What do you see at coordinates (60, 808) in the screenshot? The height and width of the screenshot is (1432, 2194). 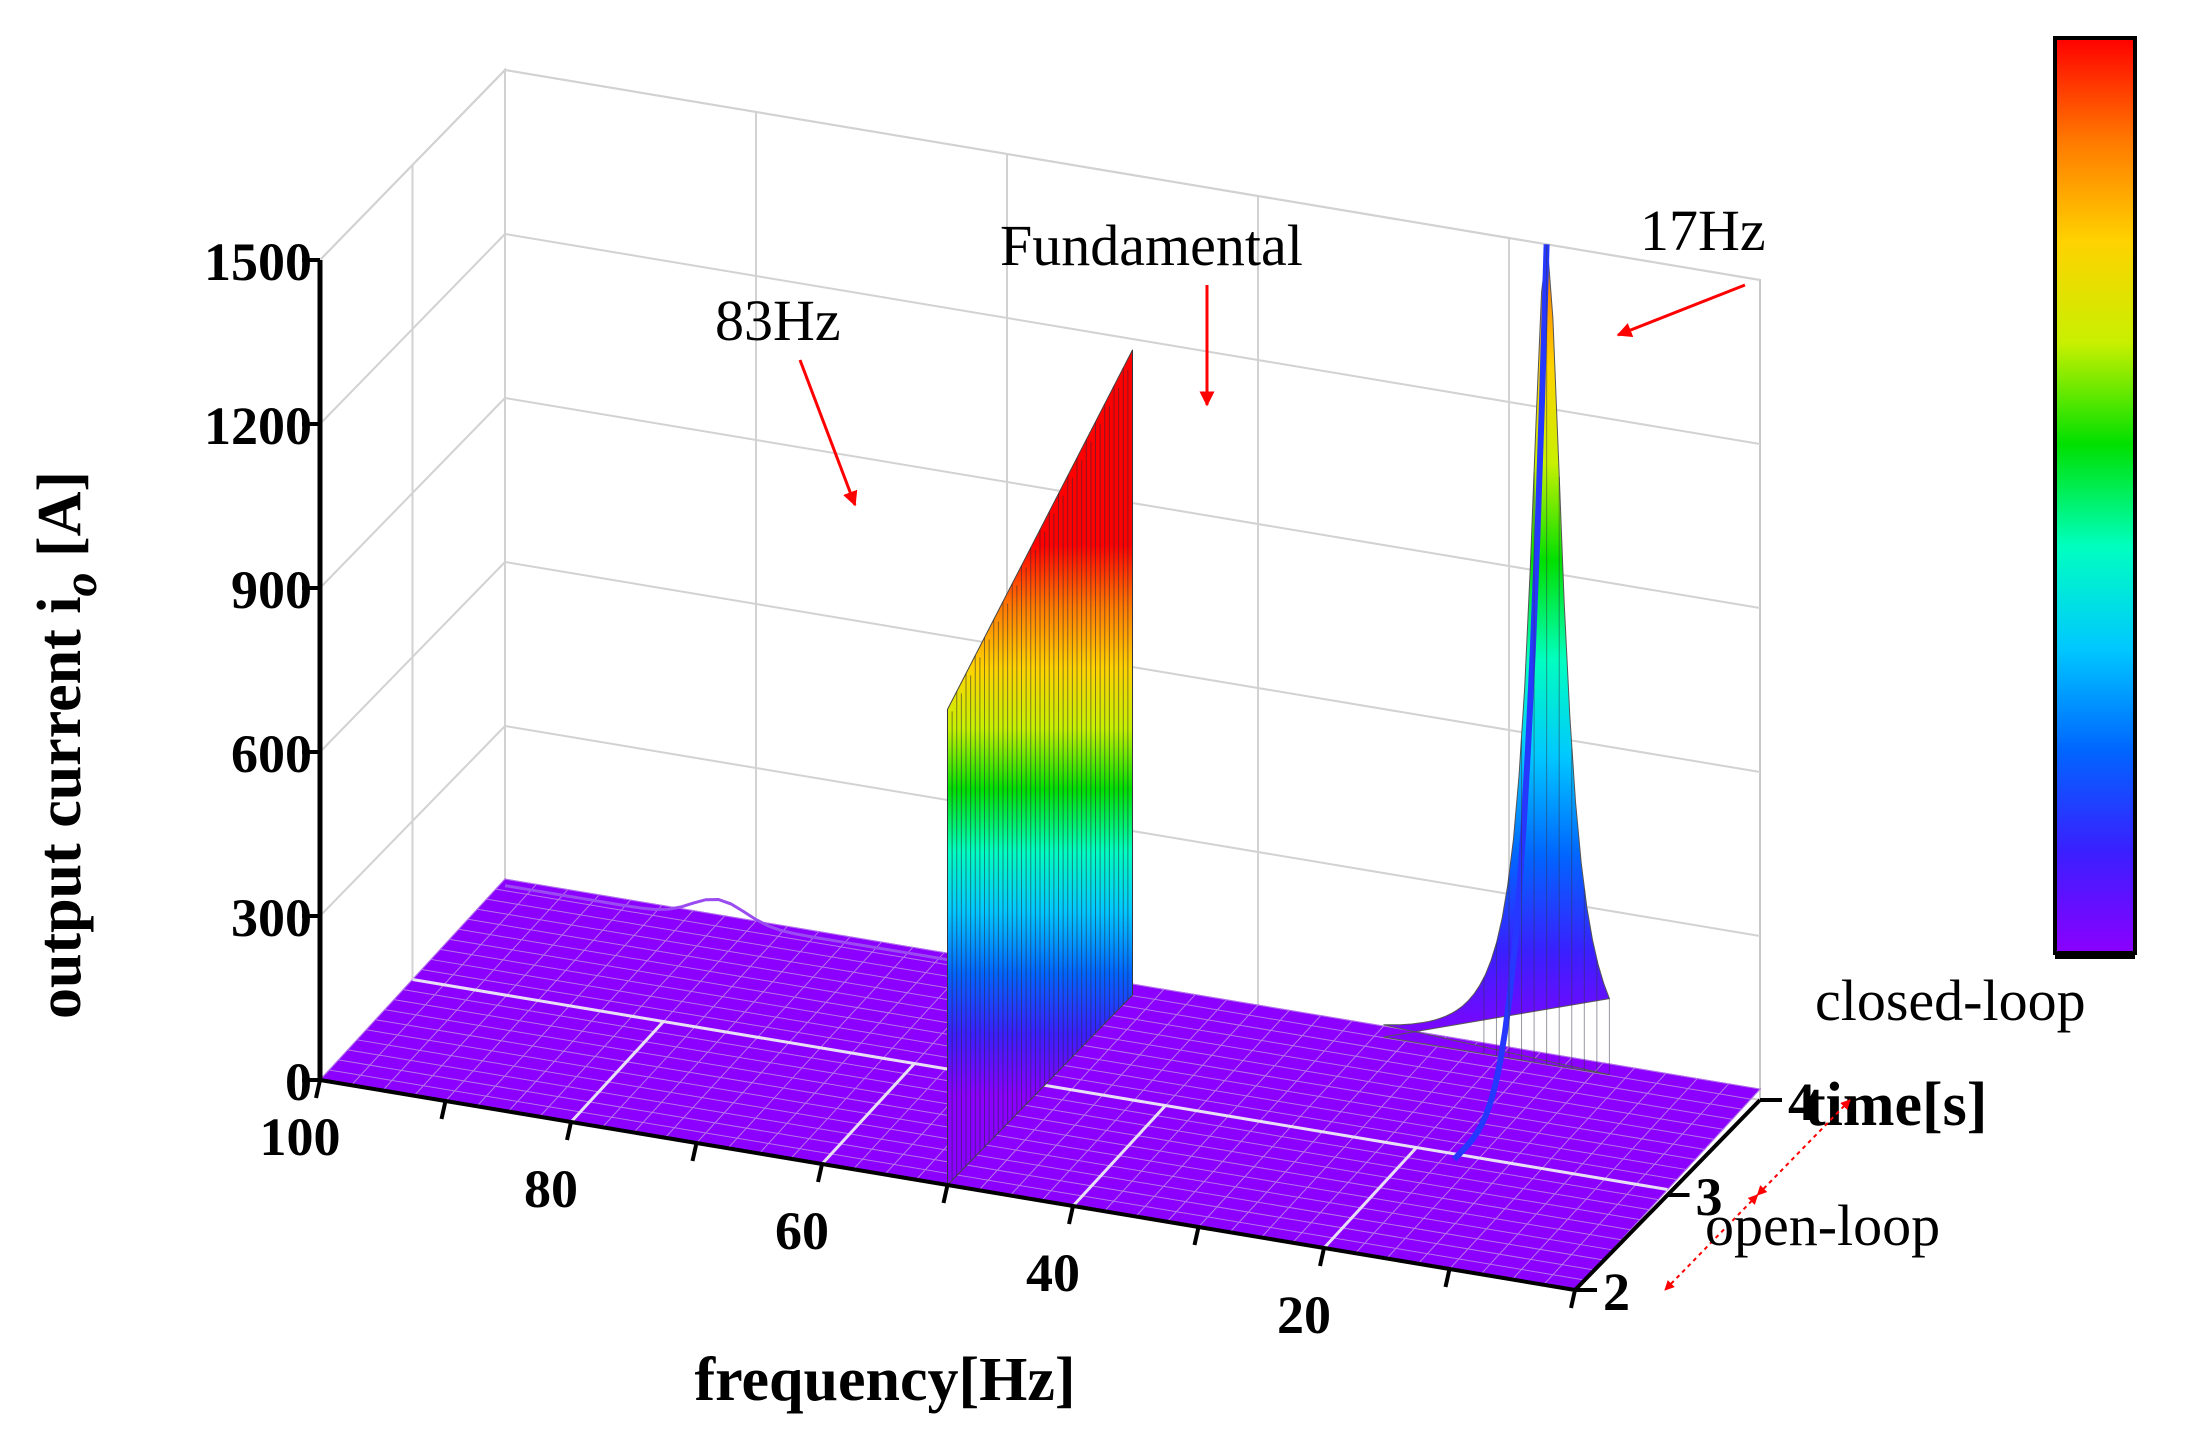 I see `z-axis-title-main: output current i` at bounding box center [60, 808].